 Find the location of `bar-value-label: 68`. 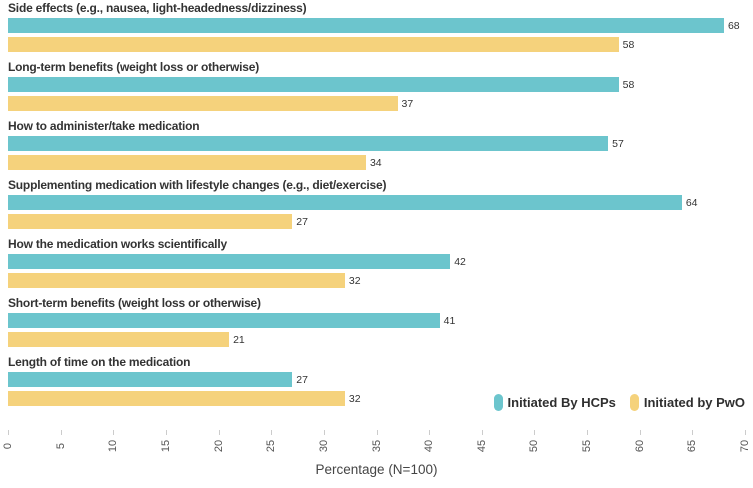

bar-value-label: 68 is located at coordinates (733, 25).